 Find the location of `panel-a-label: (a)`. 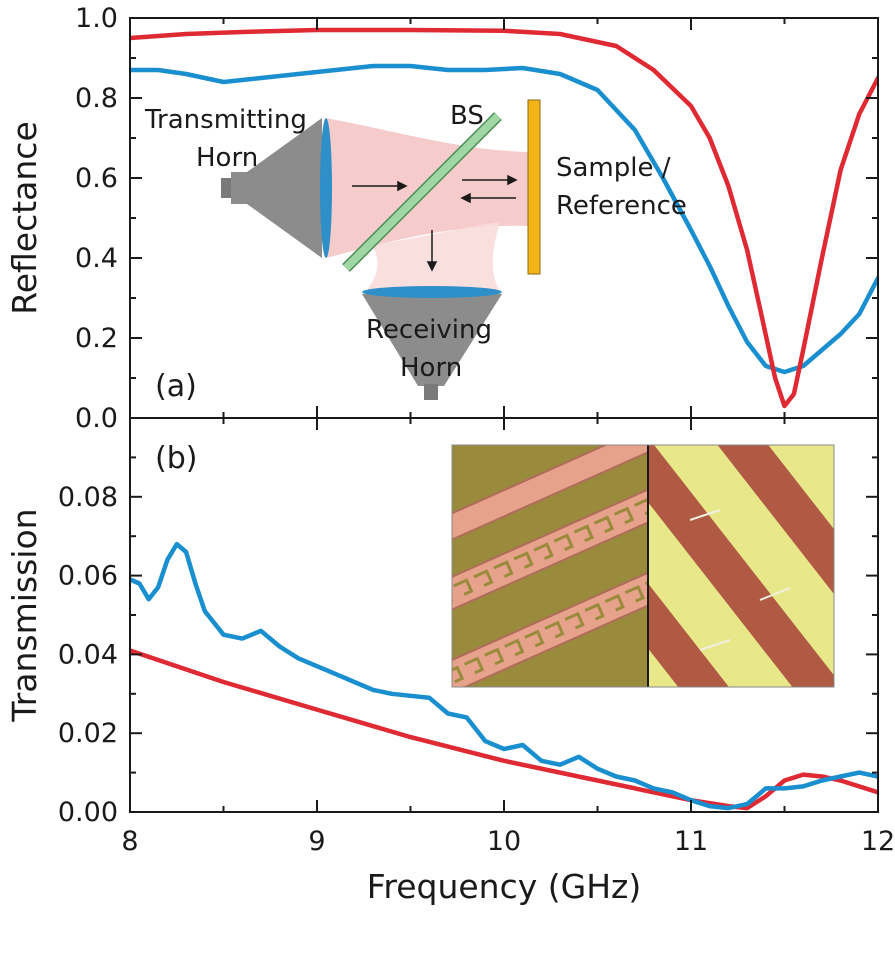

panel-a-label: (a) is located at coordinates (176, 386).